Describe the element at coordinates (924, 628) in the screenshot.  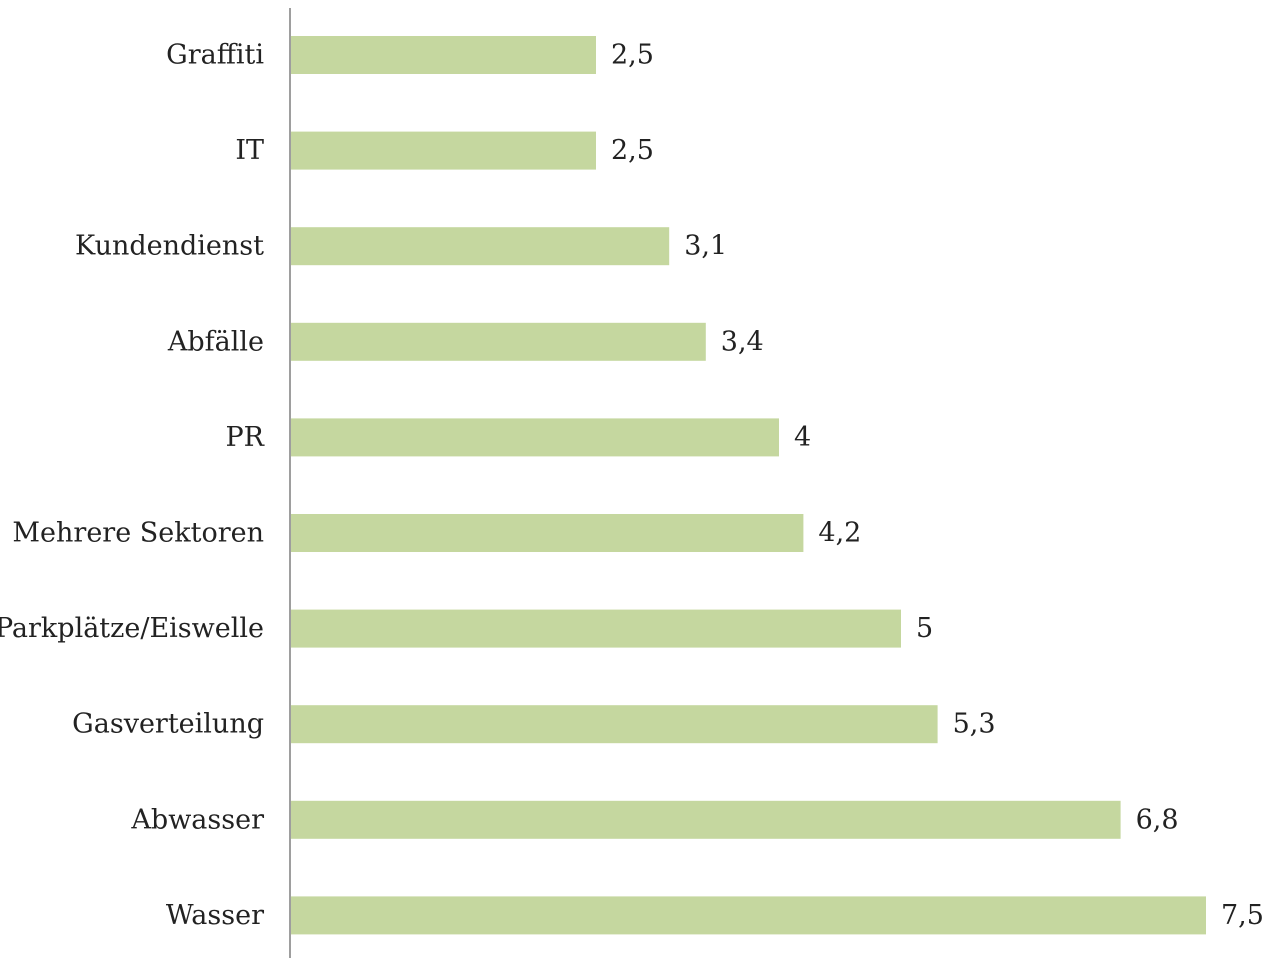
I see `value-label: 5` at that location.